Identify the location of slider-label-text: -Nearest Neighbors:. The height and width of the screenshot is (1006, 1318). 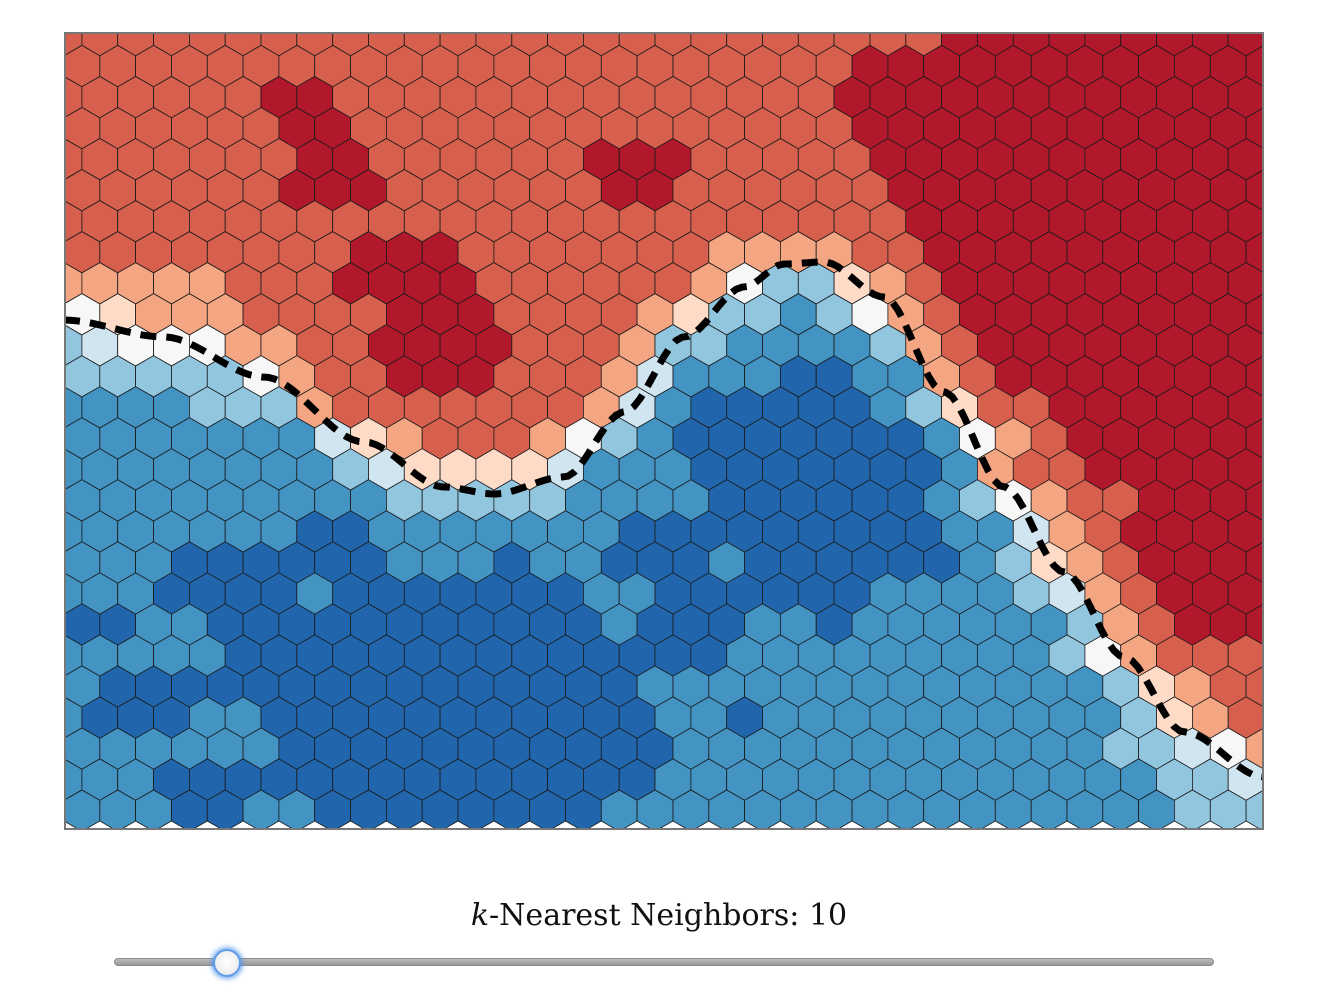
(649, 915).